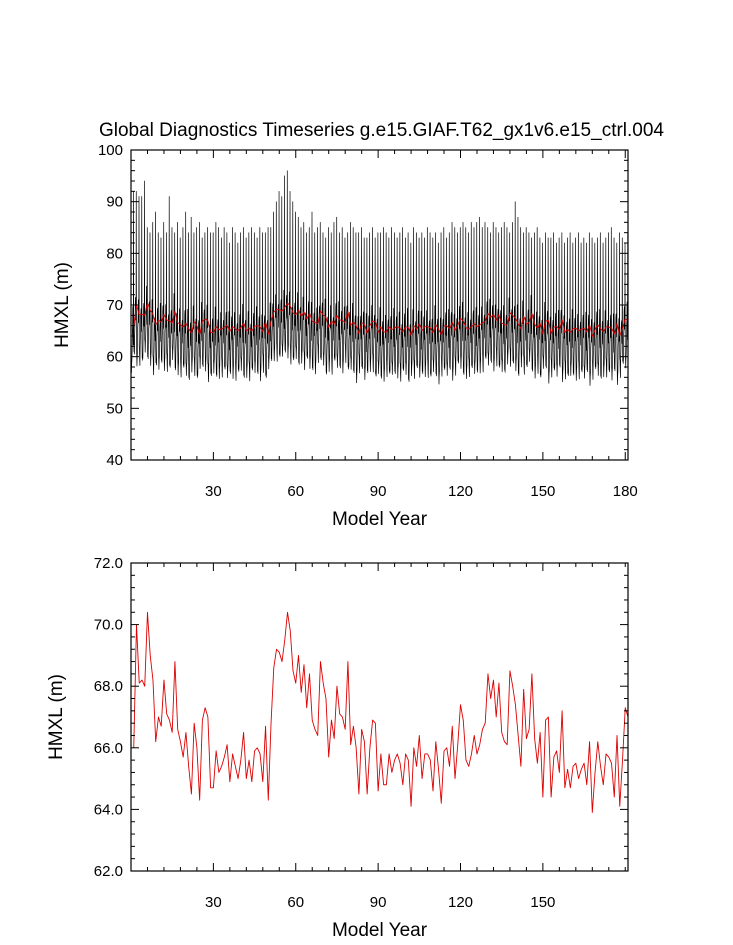 The height and width of the screenshot is (945, 733). I want to click on y-tick-label: 60, so click(114, 357).